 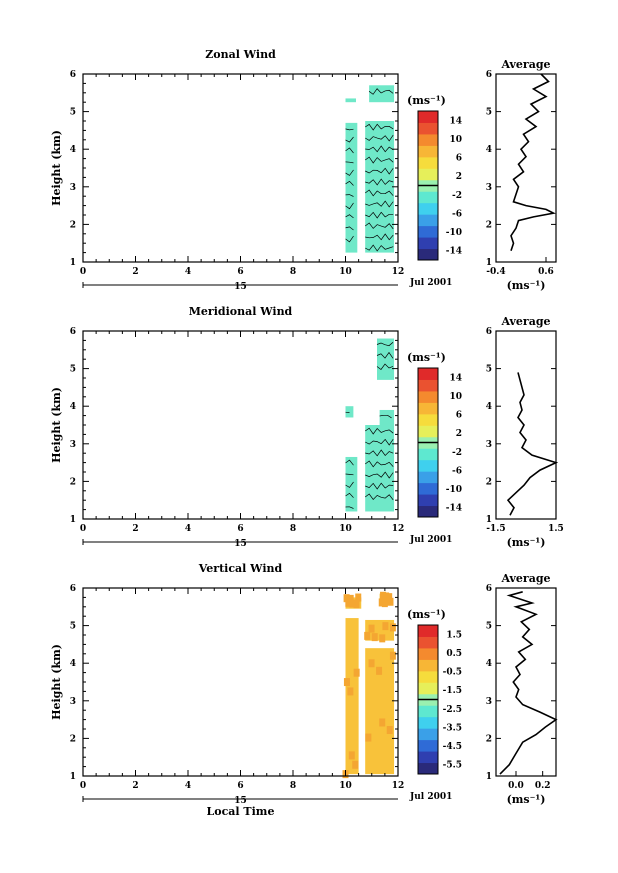 I want to click on average-x-tick-label: 1.5, so click(x=556, y=529).